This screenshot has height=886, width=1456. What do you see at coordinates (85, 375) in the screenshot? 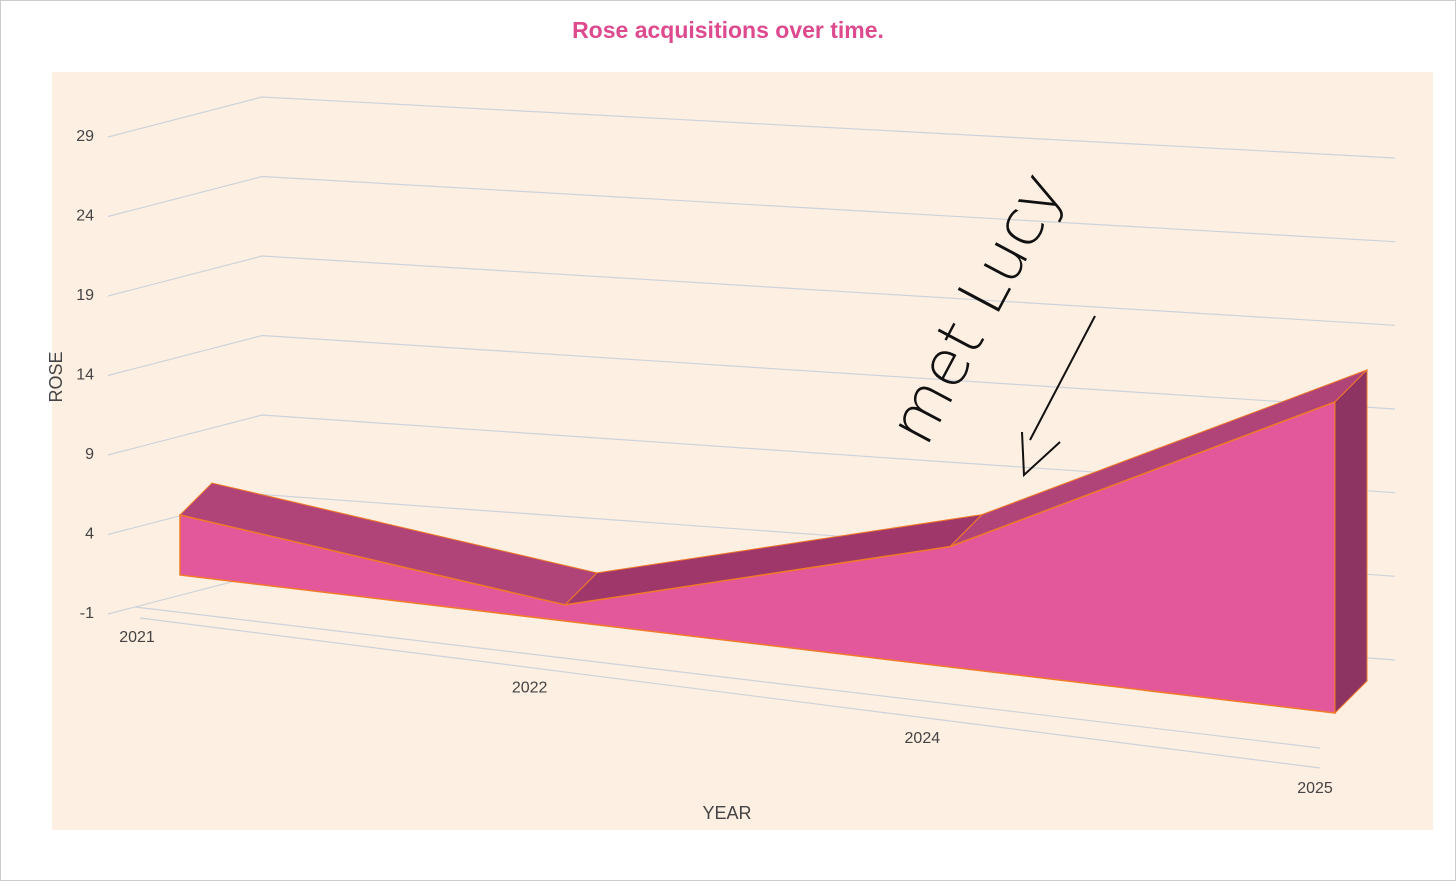
I see `y-tick-label: 14` at bounding box center [85, 375].